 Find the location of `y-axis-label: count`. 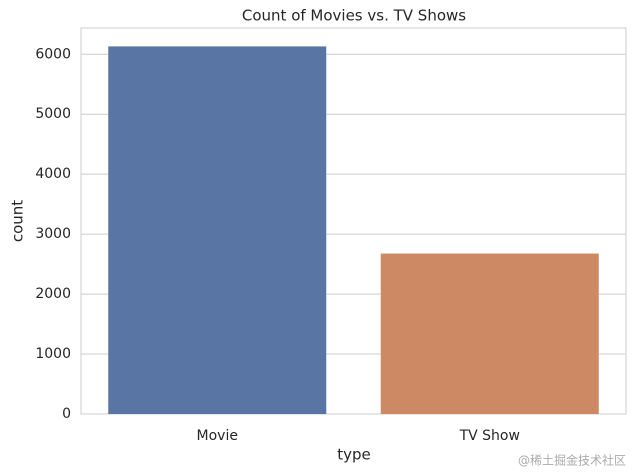

y-axis-label: count is located at coordinates (18, 221).